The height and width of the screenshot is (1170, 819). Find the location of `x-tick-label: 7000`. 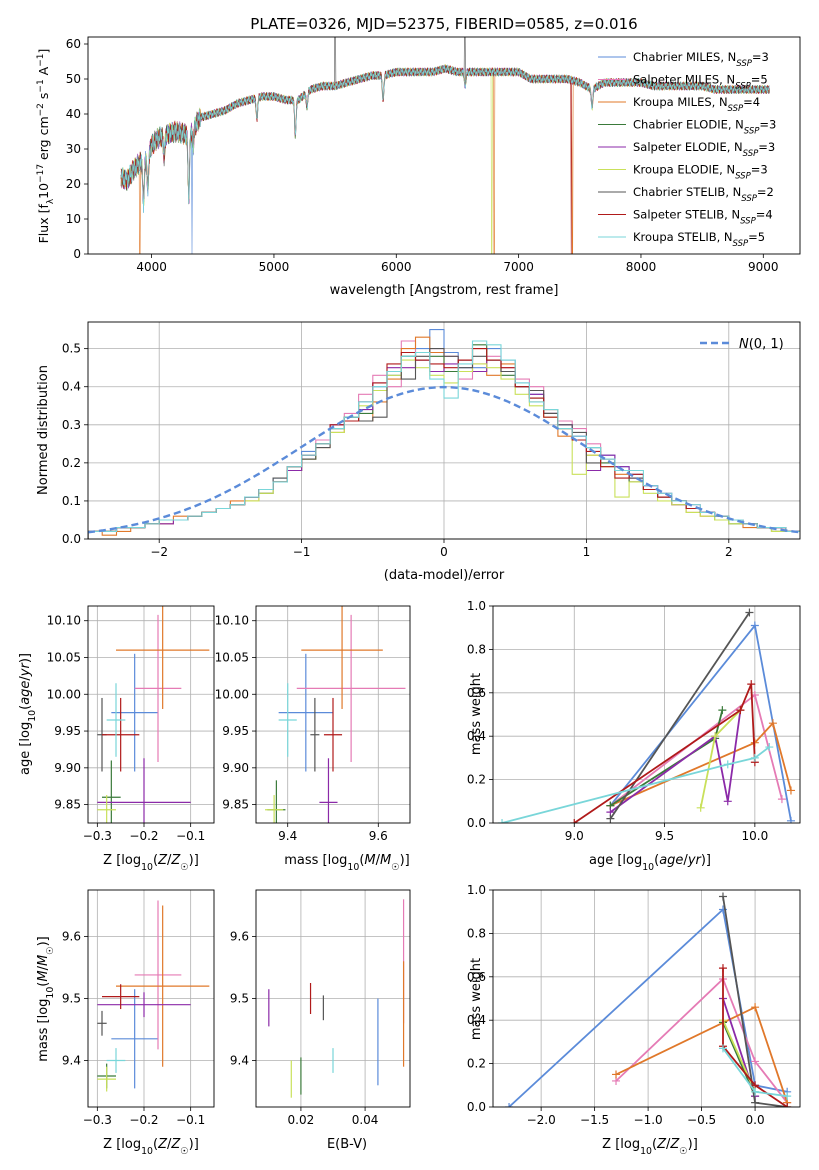

x-tick-label: 7000 is located at coordinates (518, 267).